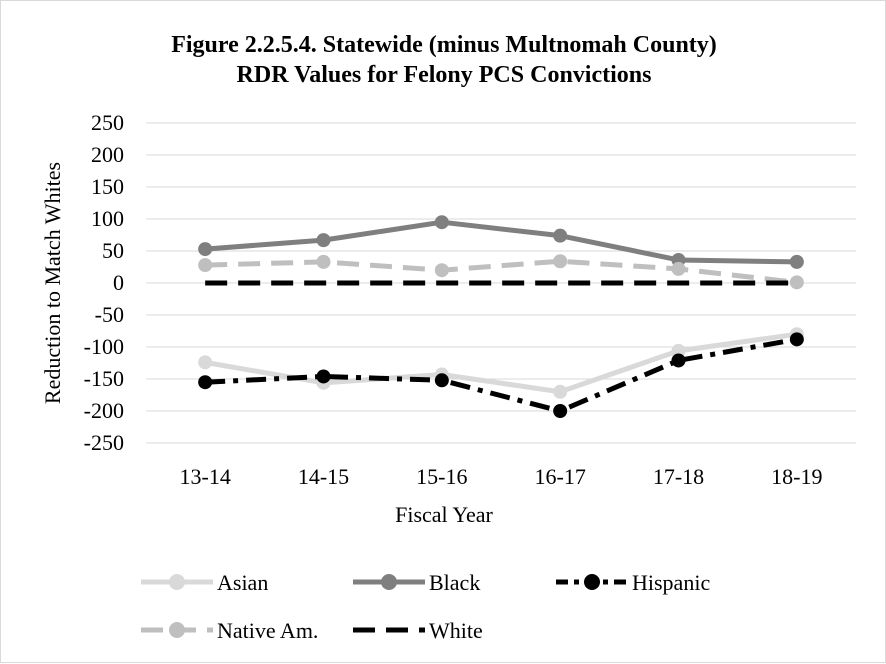  Describe the element at coordinates (104, 378) in the screenshot. I see `y-tick-label: -150` at that location.